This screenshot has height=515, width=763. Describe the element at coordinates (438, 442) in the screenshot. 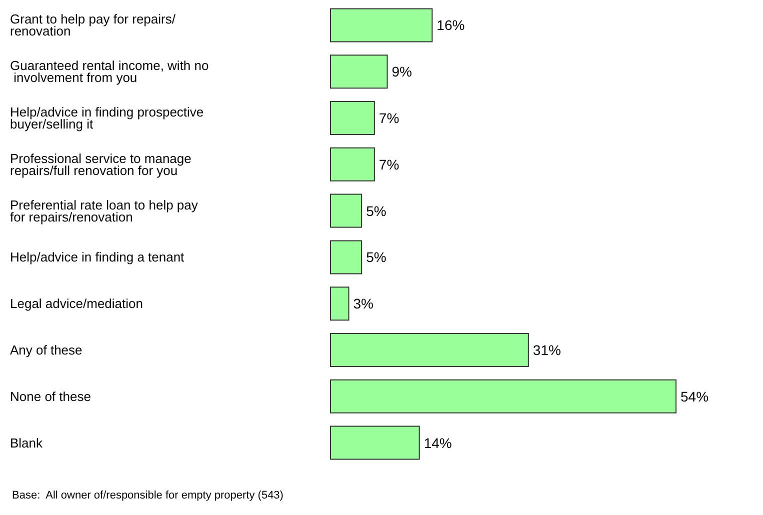

I see `data-label: 14%` at that location.